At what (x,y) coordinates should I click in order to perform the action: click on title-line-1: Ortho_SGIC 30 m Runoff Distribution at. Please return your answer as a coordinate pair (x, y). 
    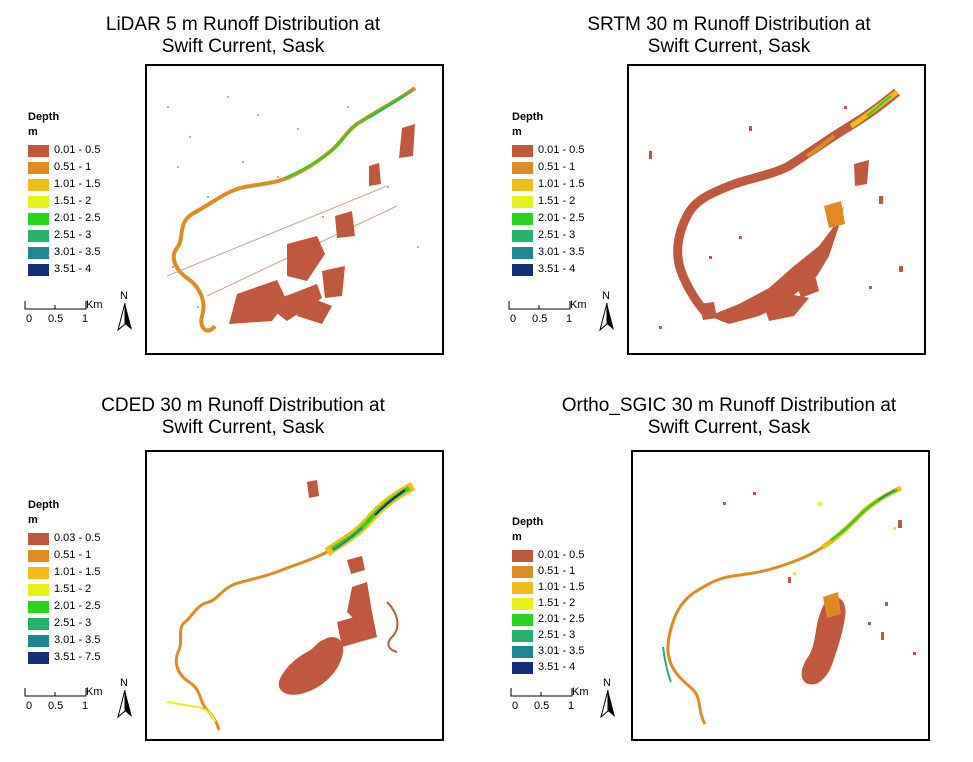
    Looking at the image, I should click on (729, 405).